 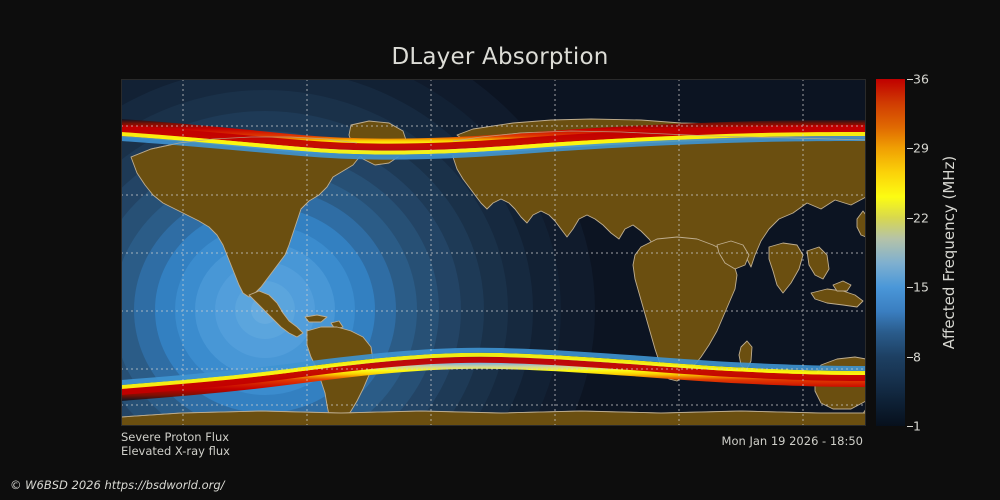 I want to click on timestamp-label: Mon Jan 19 2026 - 18:50, so click(x=792, y=441).